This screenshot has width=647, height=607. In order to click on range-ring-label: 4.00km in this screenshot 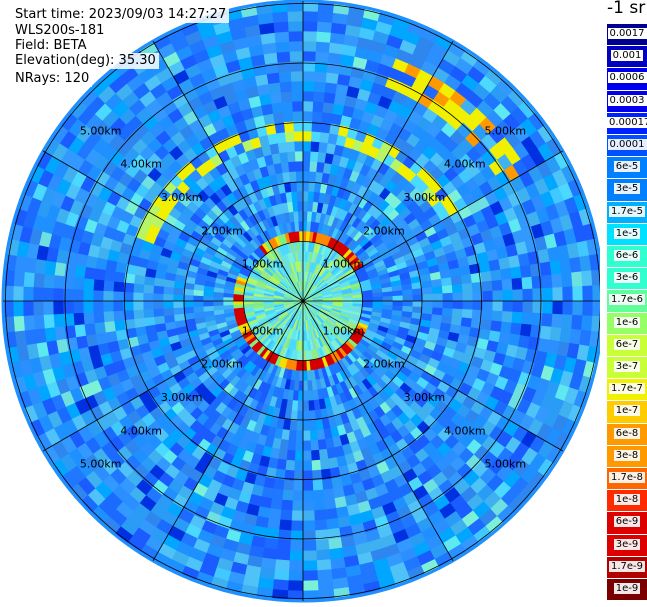, I will do `click(141, 430)`.